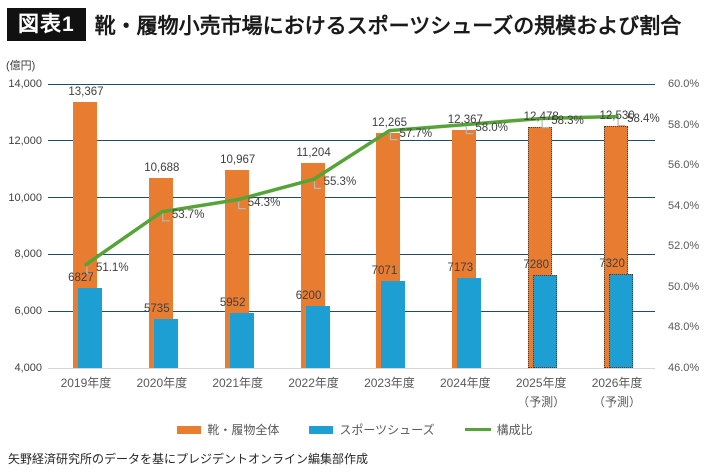  Describe the element at coordinates (112, 267) in the screenshot. I see `ratio-point-label: 51.1%` at that location.